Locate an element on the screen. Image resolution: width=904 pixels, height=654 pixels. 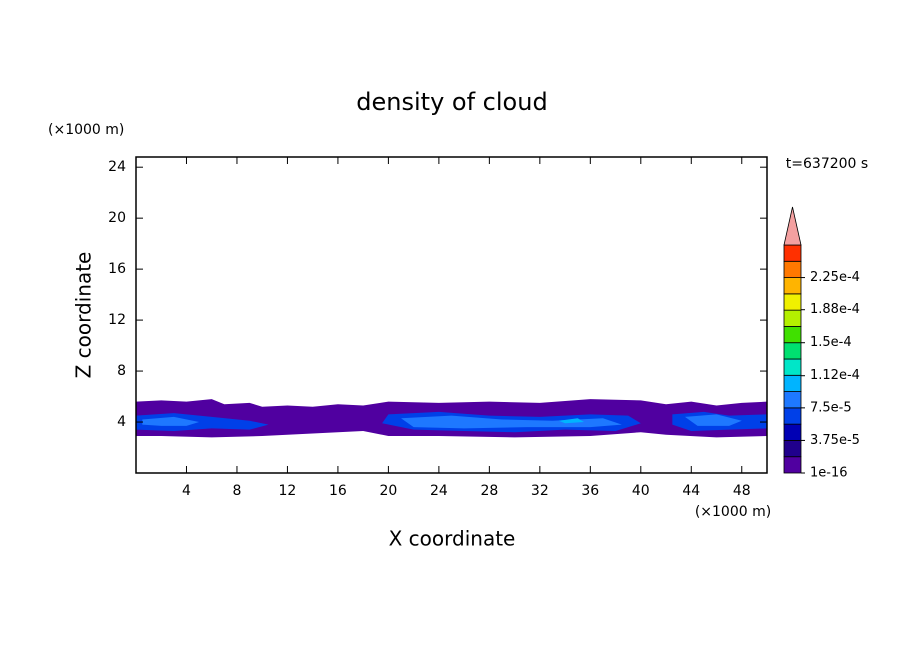
x-tick-label: 48 is located at coordinates (742, 491).